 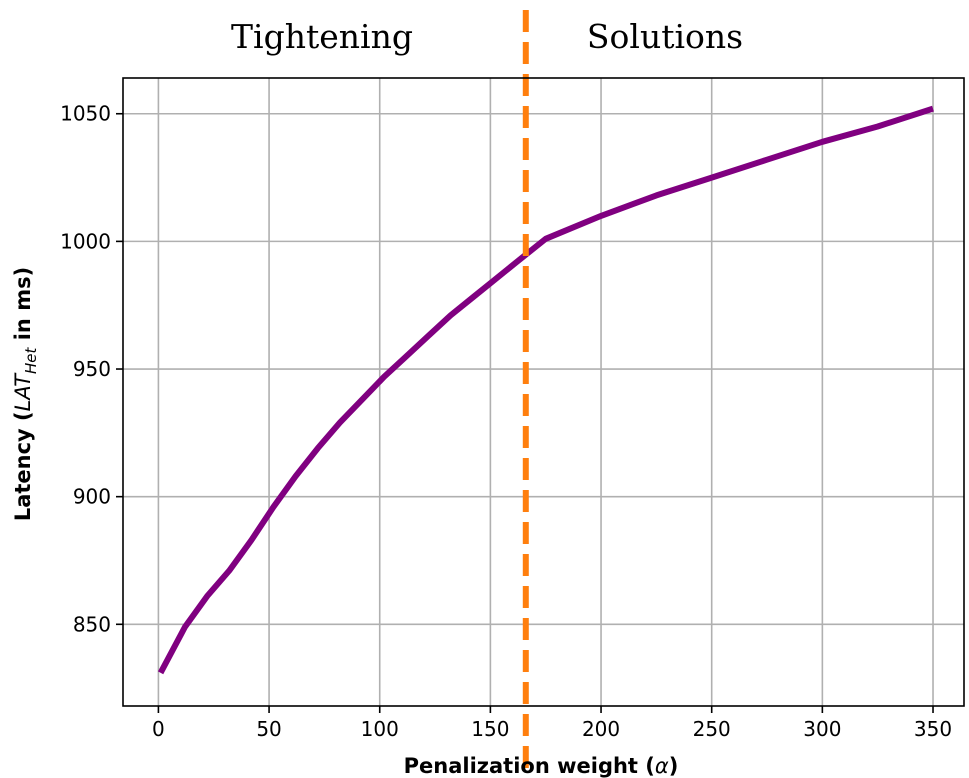 I want to click on y-axis-title: Latency (LATHet in ms), so click(x=25, y=394).